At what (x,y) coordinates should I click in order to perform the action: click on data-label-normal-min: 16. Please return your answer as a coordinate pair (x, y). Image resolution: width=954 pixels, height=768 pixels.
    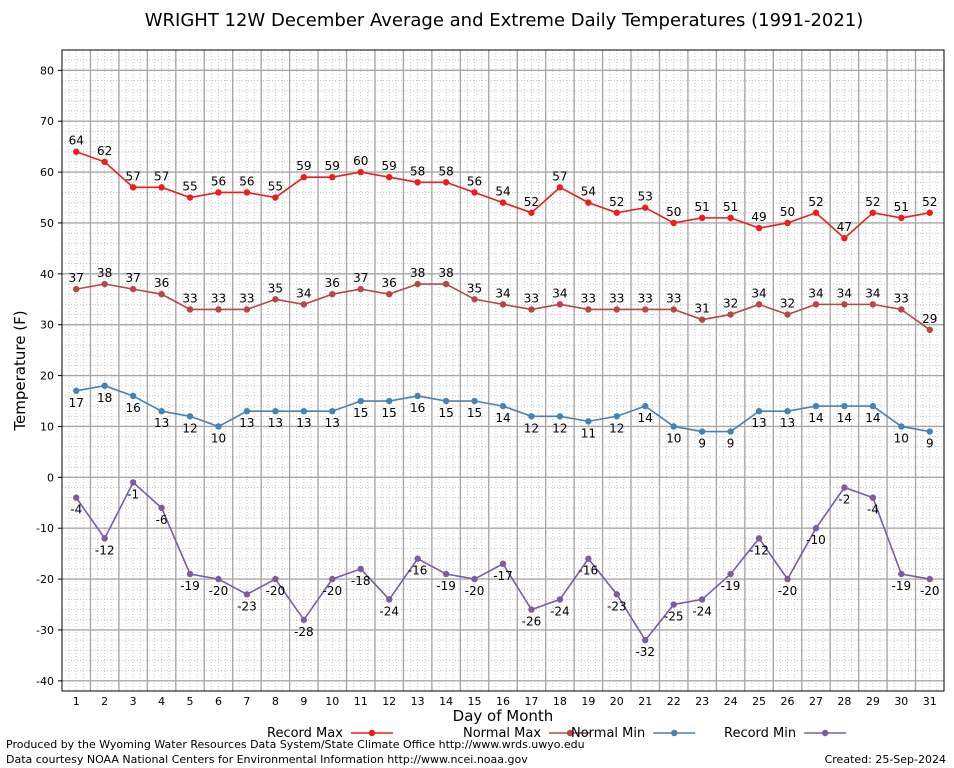
    Looking at the image, I should click on (132, 408).